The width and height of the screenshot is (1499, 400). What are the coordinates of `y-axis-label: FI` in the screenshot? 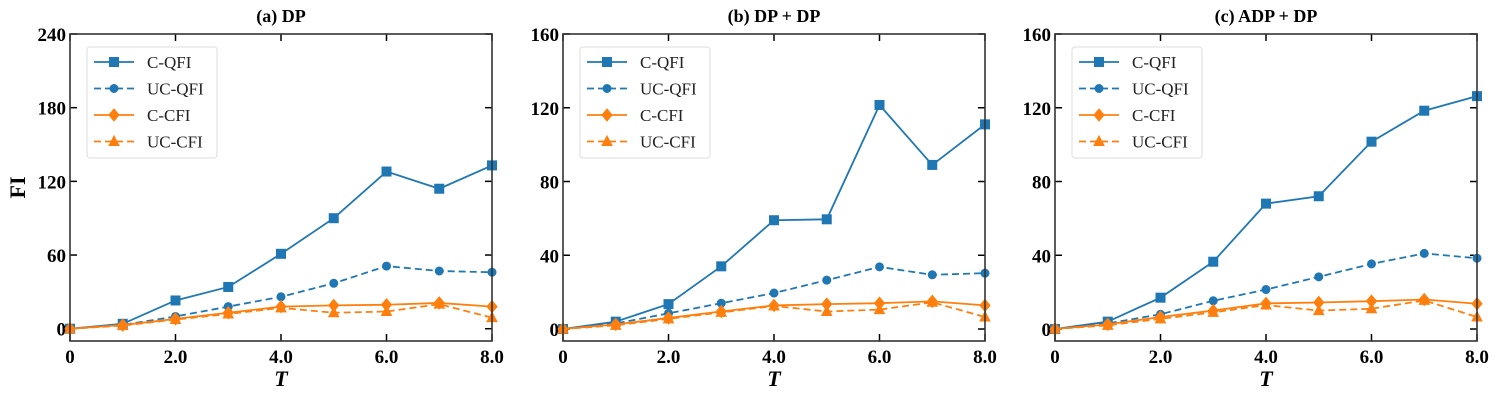 It's located at (17, 188).